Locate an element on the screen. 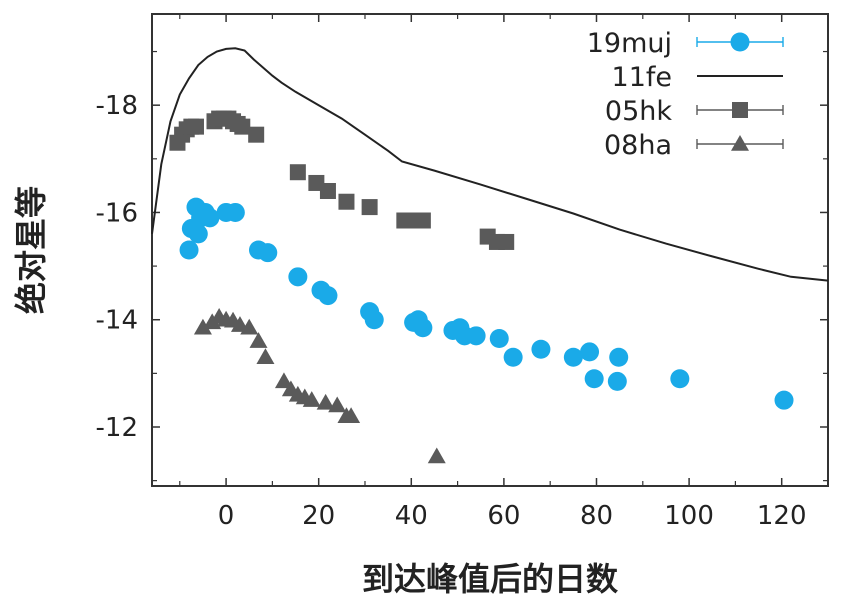 This screenshot has width=852, height=606. x-tick-label: 120 is located at coordinates (782, 516).